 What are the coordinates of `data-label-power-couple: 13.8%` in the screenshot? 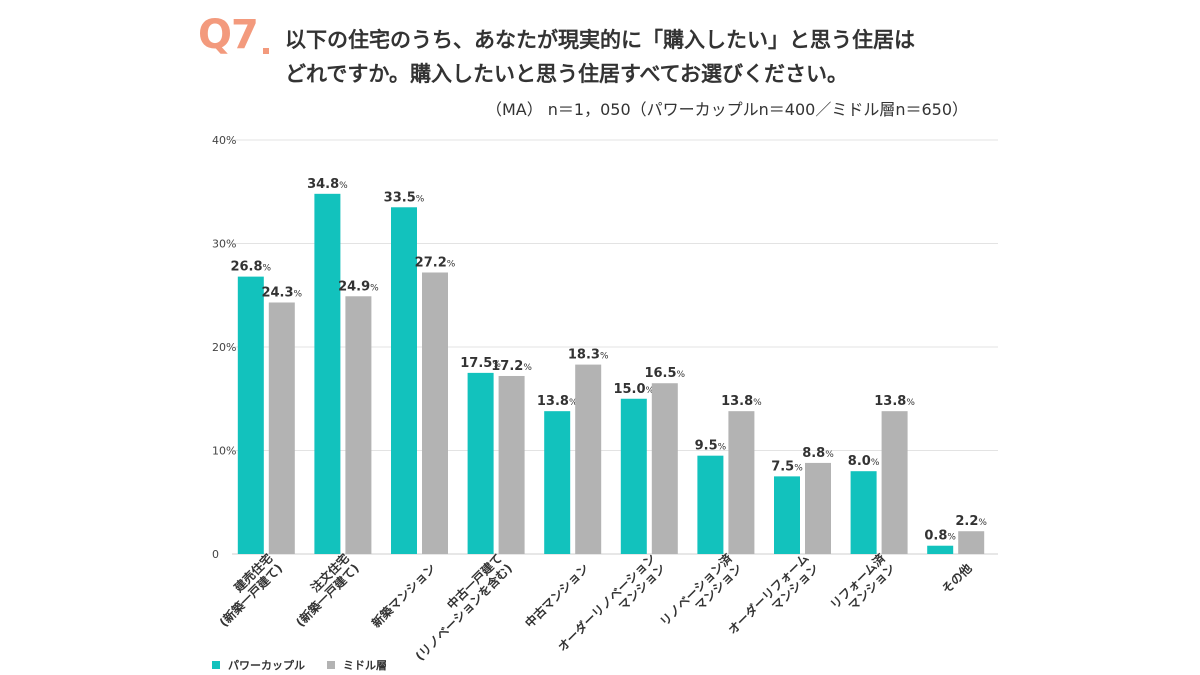 It's located at (557, 401).